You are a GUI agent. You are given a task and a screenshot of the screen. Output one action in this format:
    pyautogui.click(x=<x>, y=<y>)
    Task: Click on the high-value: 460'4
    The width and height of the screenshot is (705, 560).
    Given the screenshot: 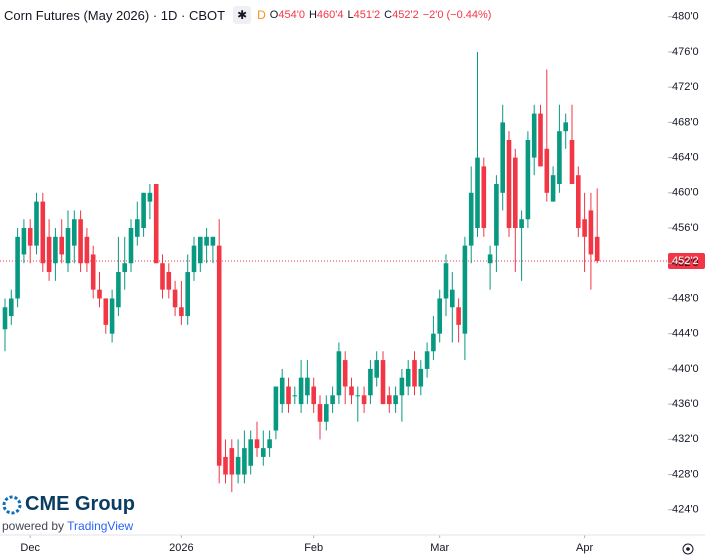 What is the action you would take?
    pyautogui.click(x=330, y=15)
    